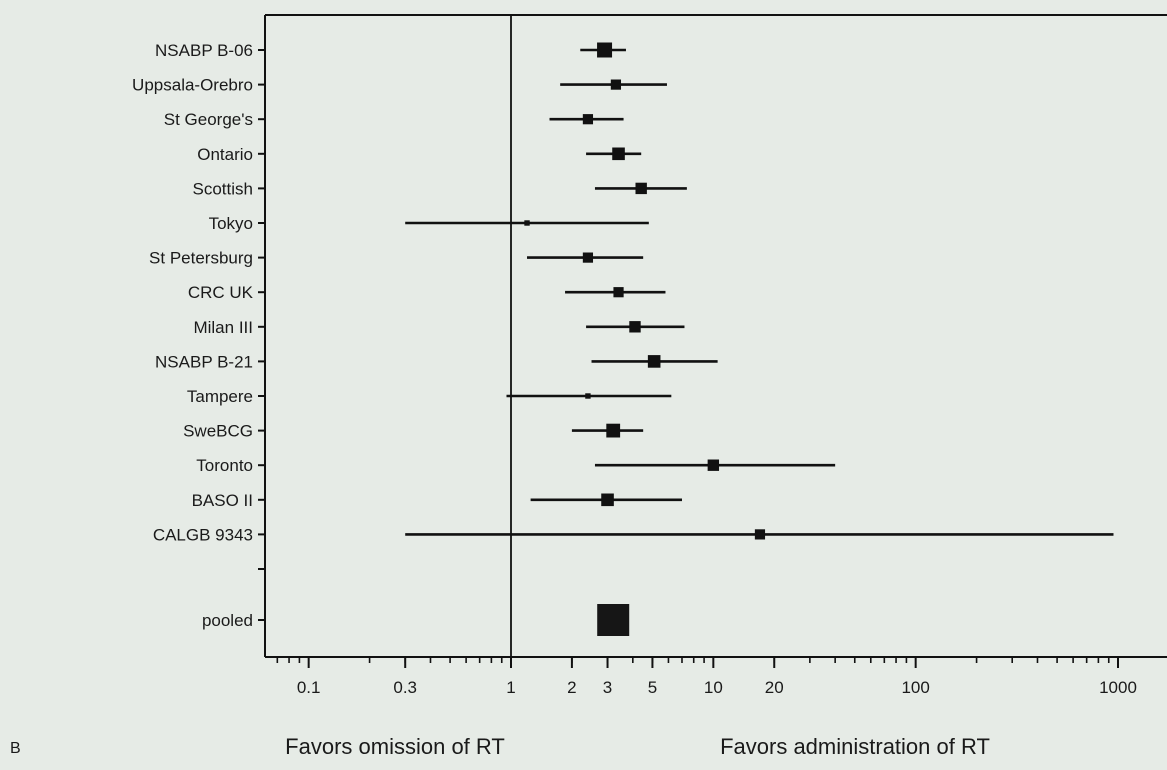  Describe the element at coordinates (706, 677) in the screenshot. I see `x-axis: 0.1 0.3 1 2 3 5 10 20 100 1000` at that location.